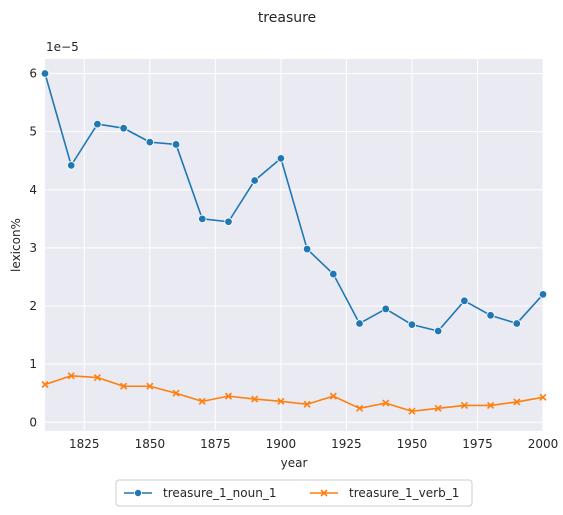 The width and height of the screenshot is (563, 515). What do you see at coordinates (215, 444) in the screenshot?
I see `x-tick-label: 1875` at bounding box center [215, 444].